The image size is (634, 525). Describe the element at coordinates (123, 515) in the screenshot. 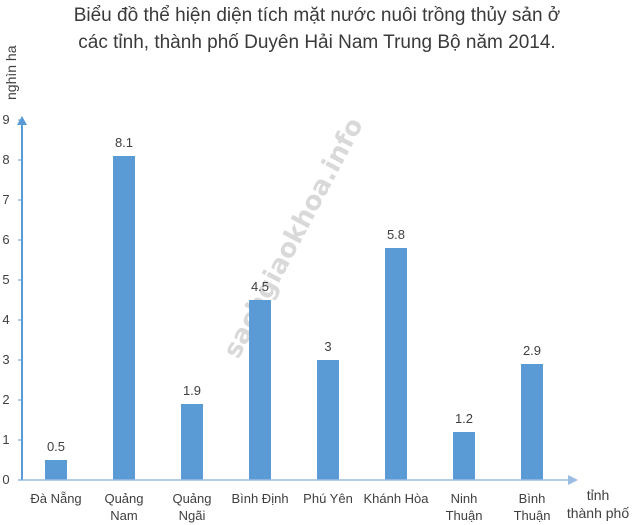

I see `category-label: Nam` at that location.